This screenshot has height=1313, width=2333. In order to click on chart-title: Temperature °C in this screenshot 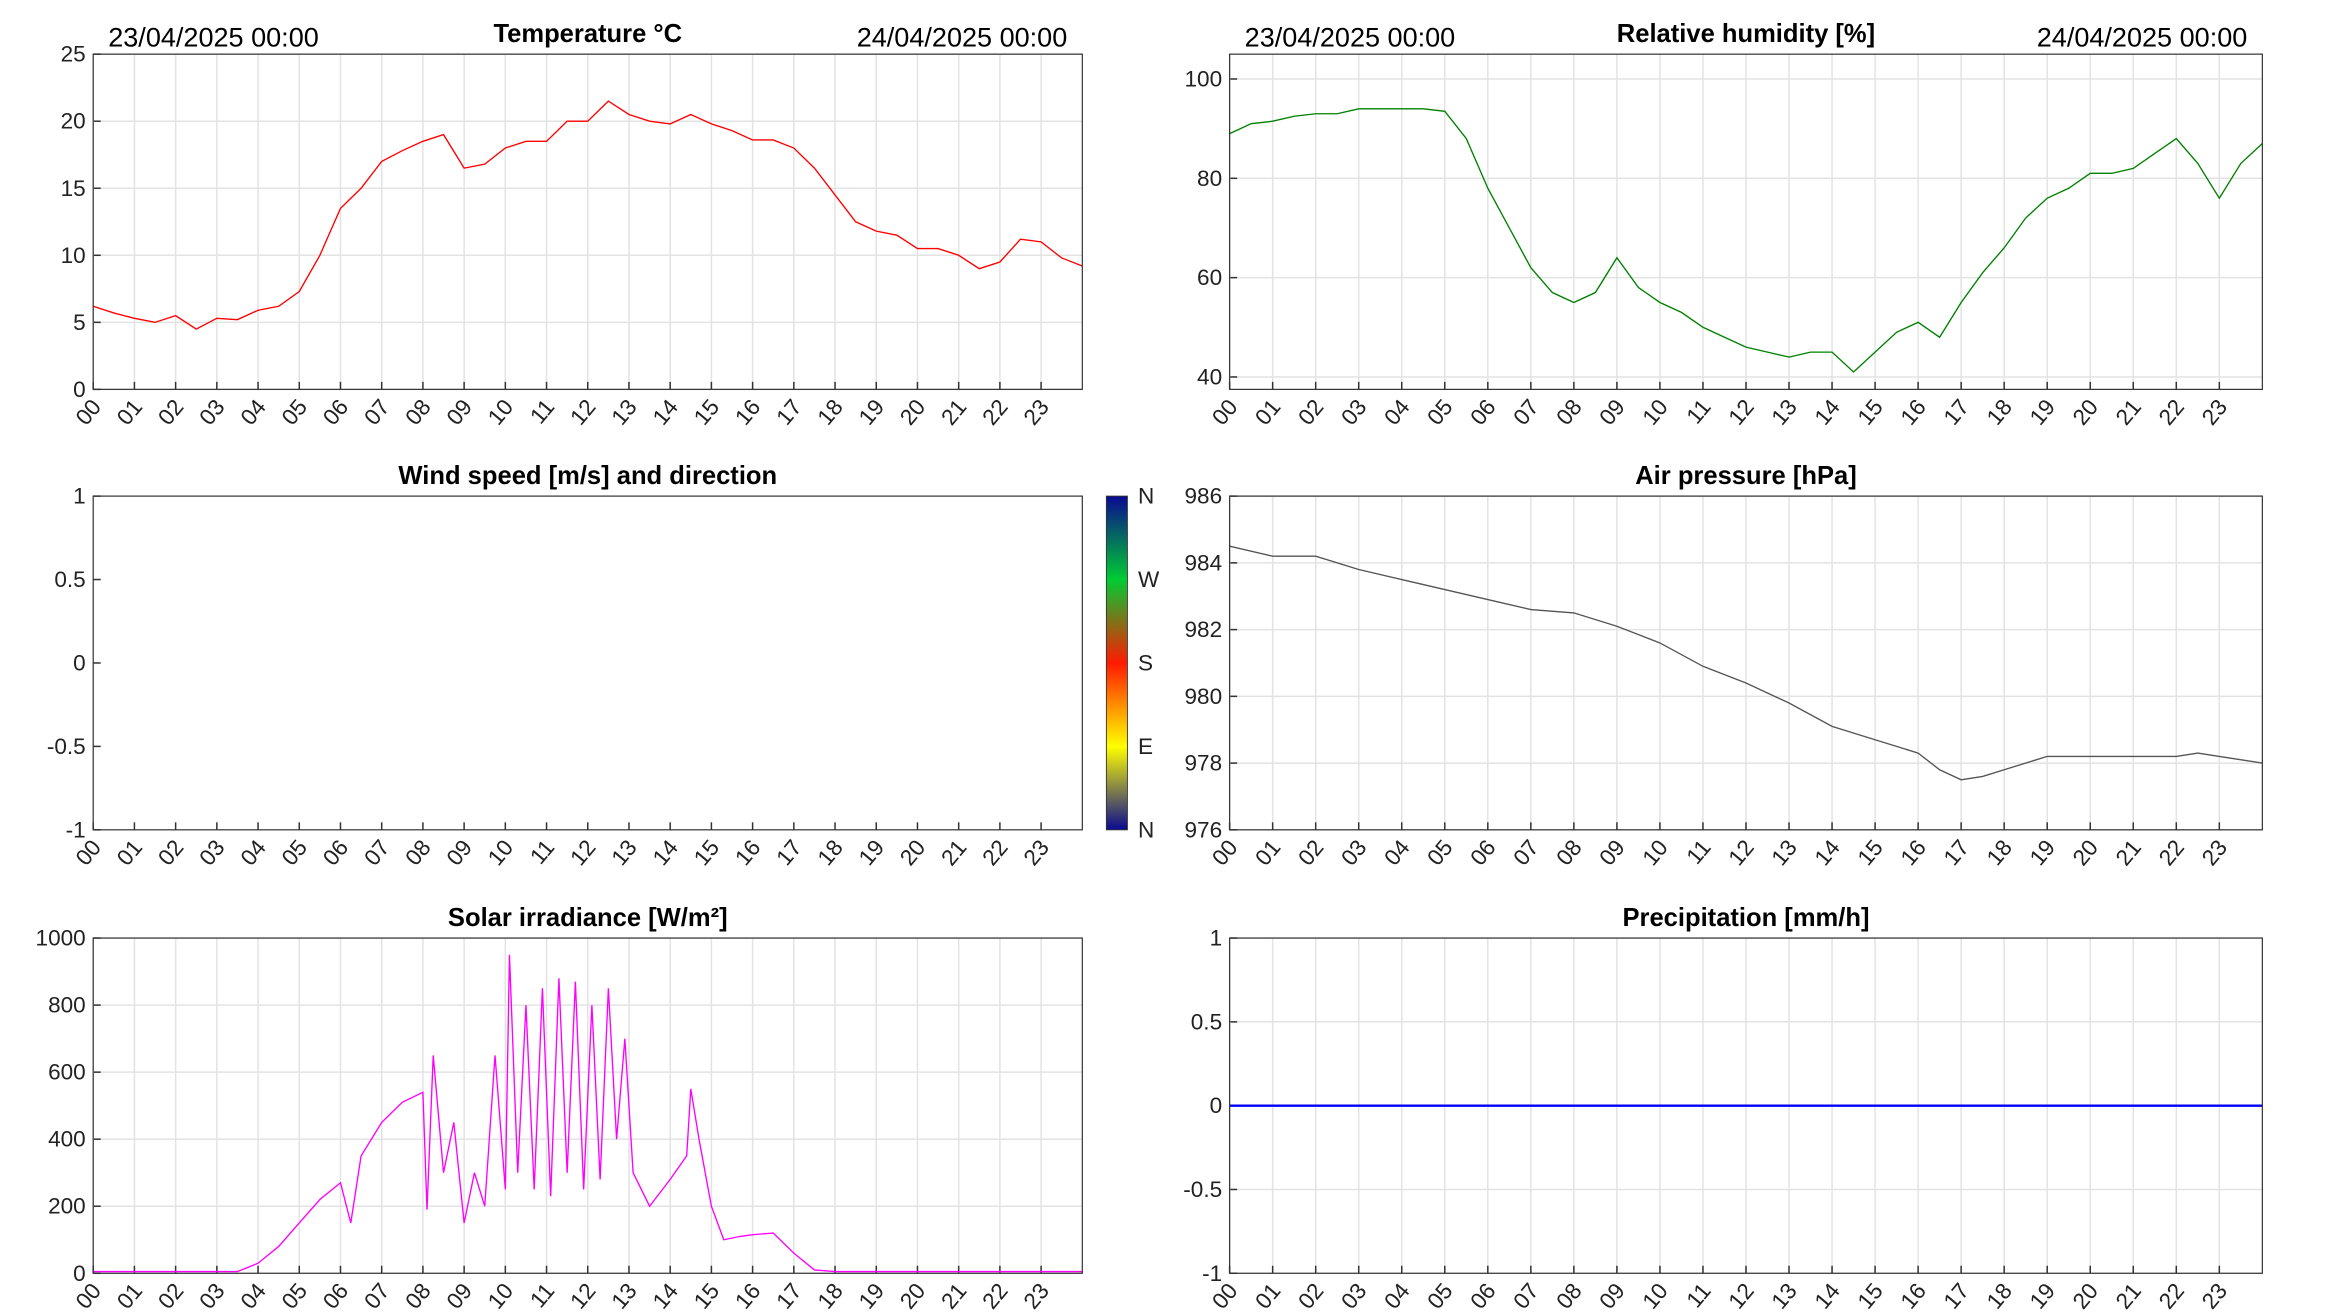, I will do `click(587, 34)`.